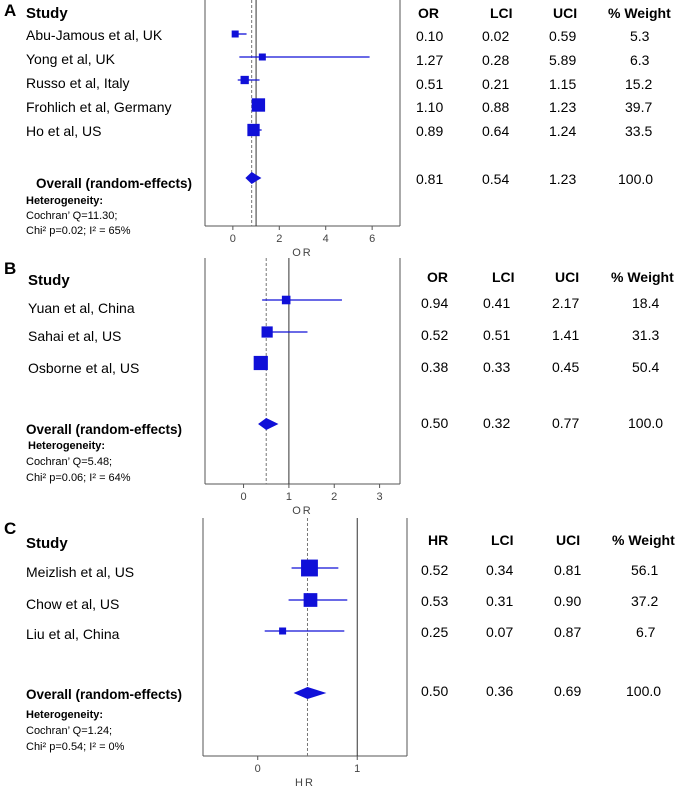  What do you see at coordinates (563, 107) in the screenshot?
I see `cell-uci: 1.23` at bounding box center [563, 107].